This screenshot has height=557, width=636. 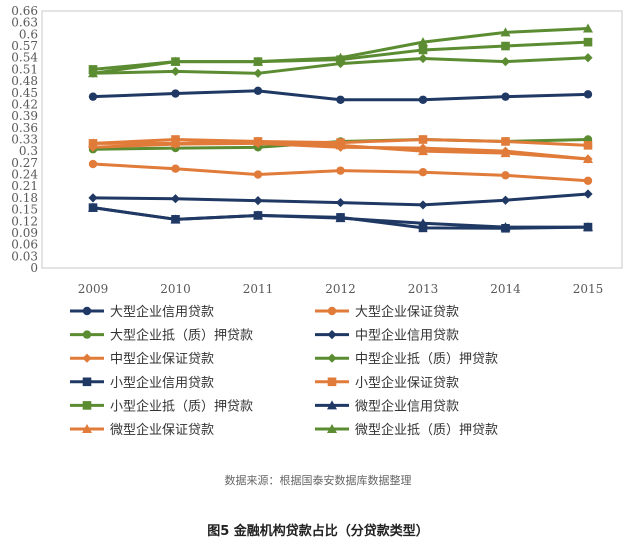 I want to click on legend-item: 微型企业抵（质）押贷款, so click(x=406, y=430).